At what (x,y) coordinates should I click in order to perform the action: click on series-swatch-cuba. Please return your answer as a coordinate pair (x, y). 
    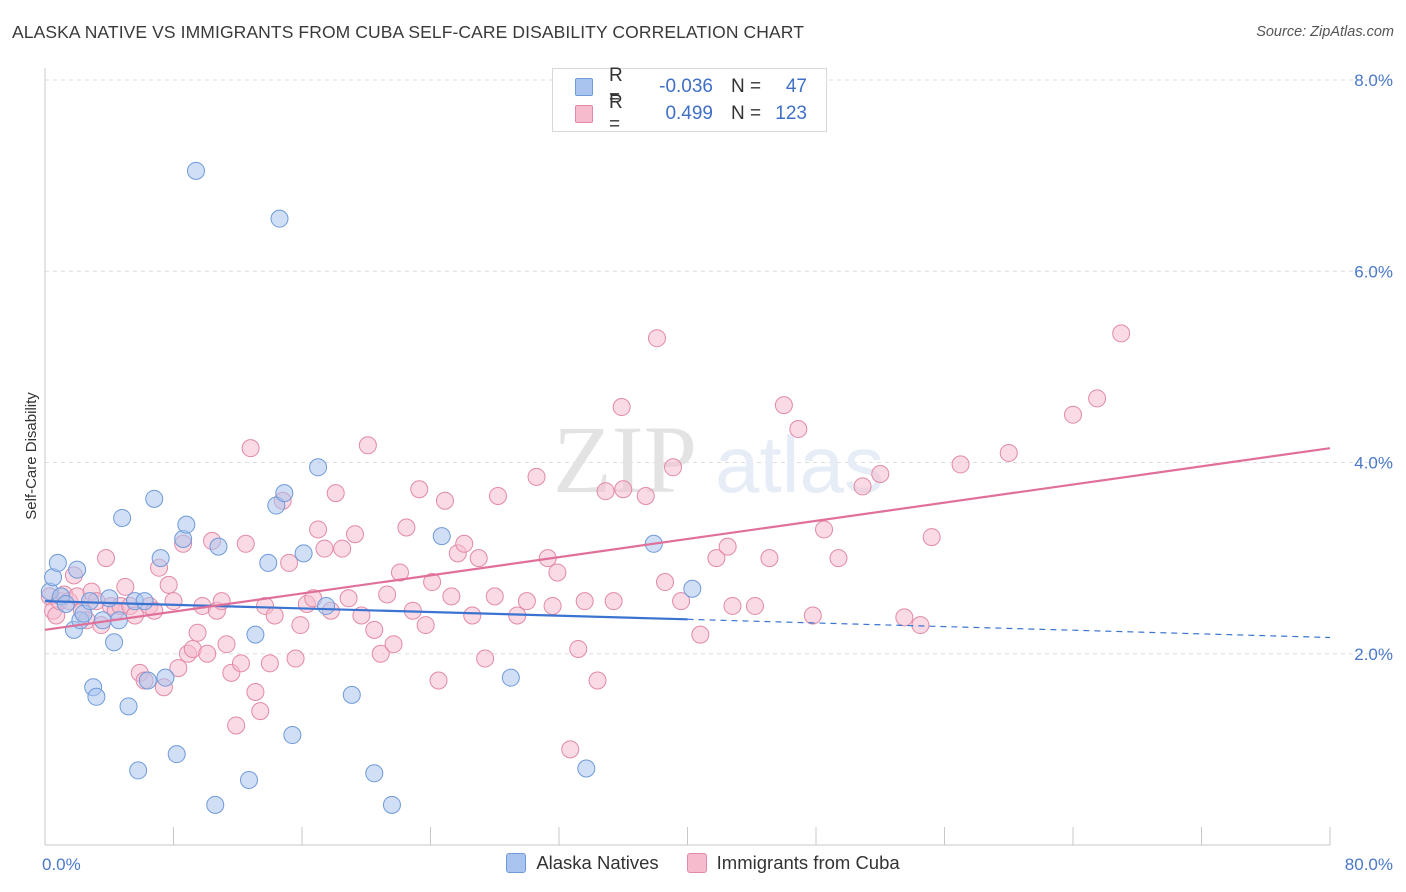
    Looking at the image, I should click on (696, 863).